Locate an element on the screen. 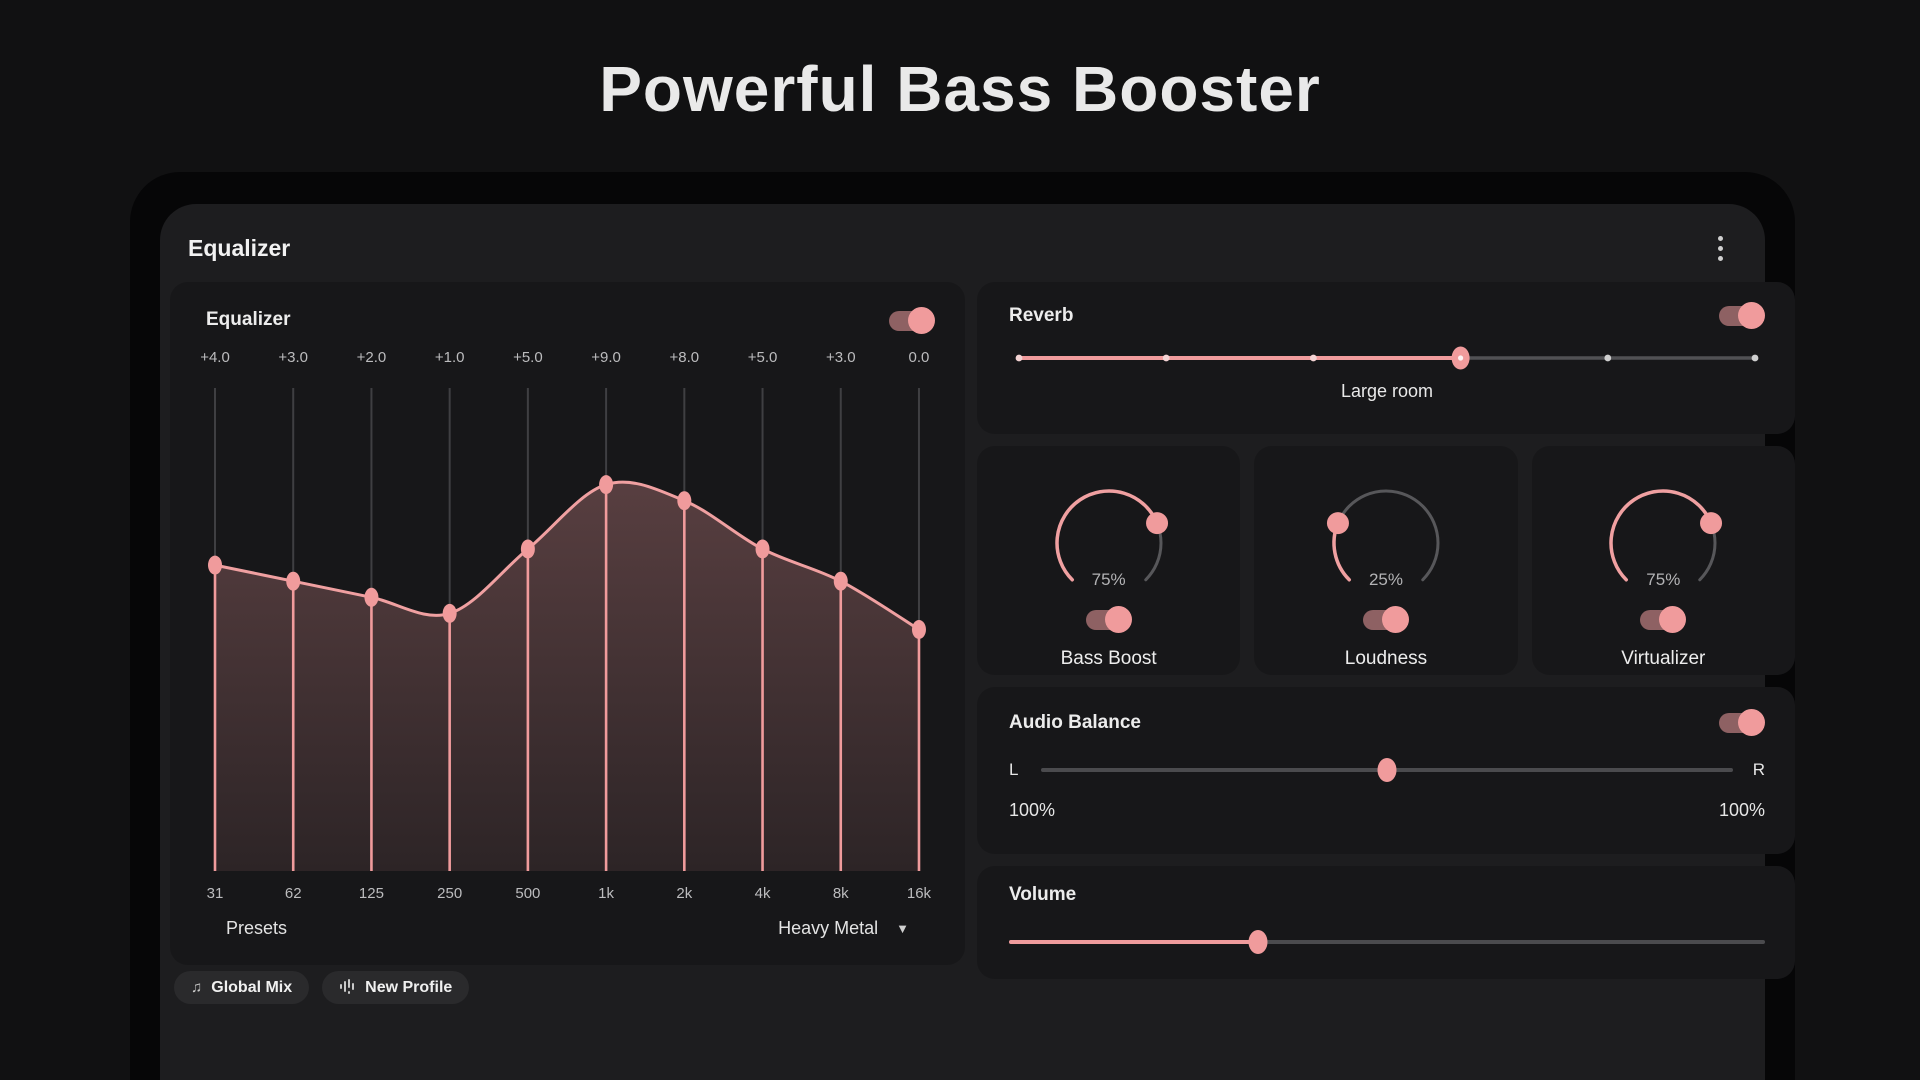 This screenshot has width=1920, height=1080. preset-selected-value: Heavy Metal is located at coordinates (828, 928).